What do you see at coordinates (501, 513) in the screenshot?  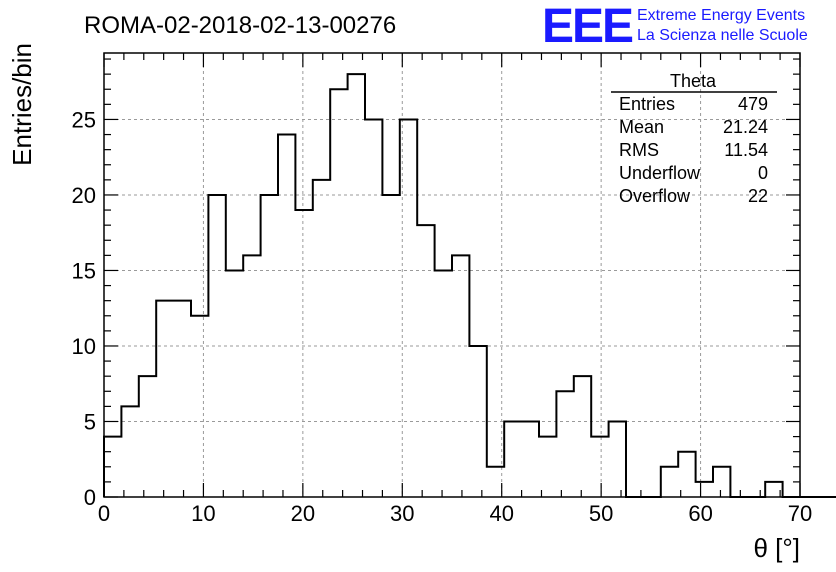 I see `x-tick-label: 40` at bounding box center [501, 513].